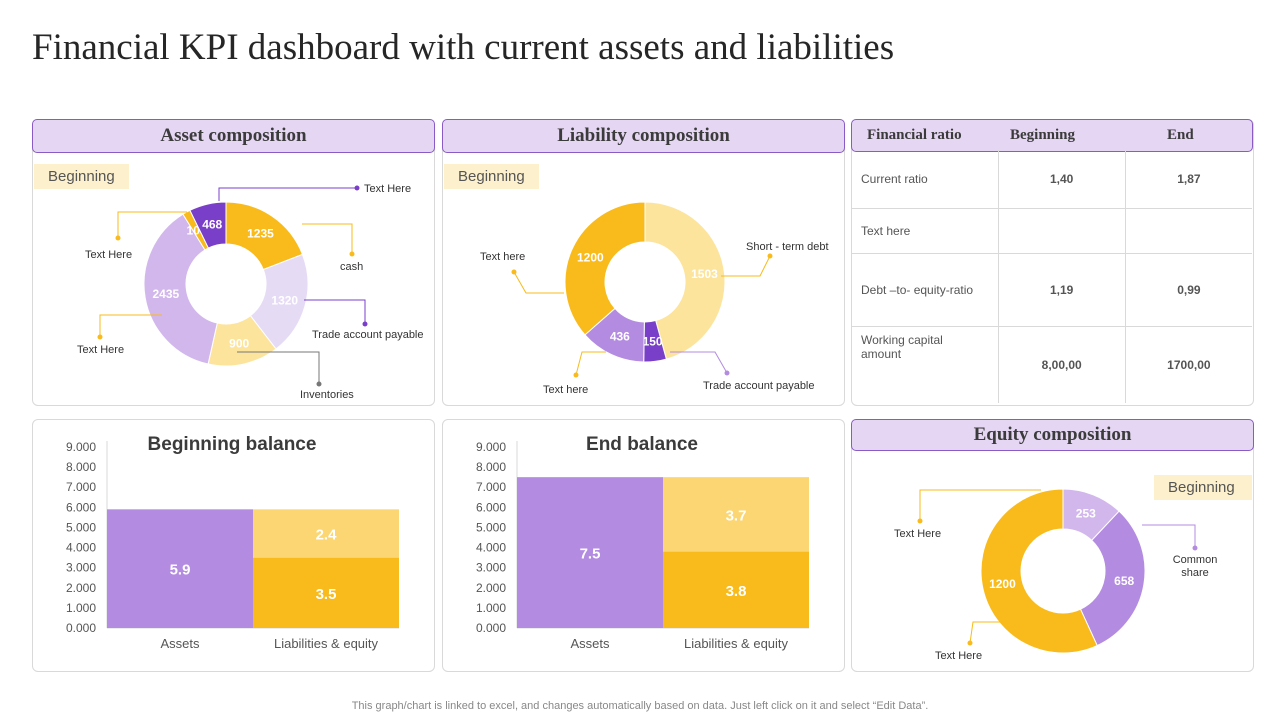 The width and height of the screenshot is (1280, 720). I want to click on asset-beginning-tag: Beginning, so click(81, 176).